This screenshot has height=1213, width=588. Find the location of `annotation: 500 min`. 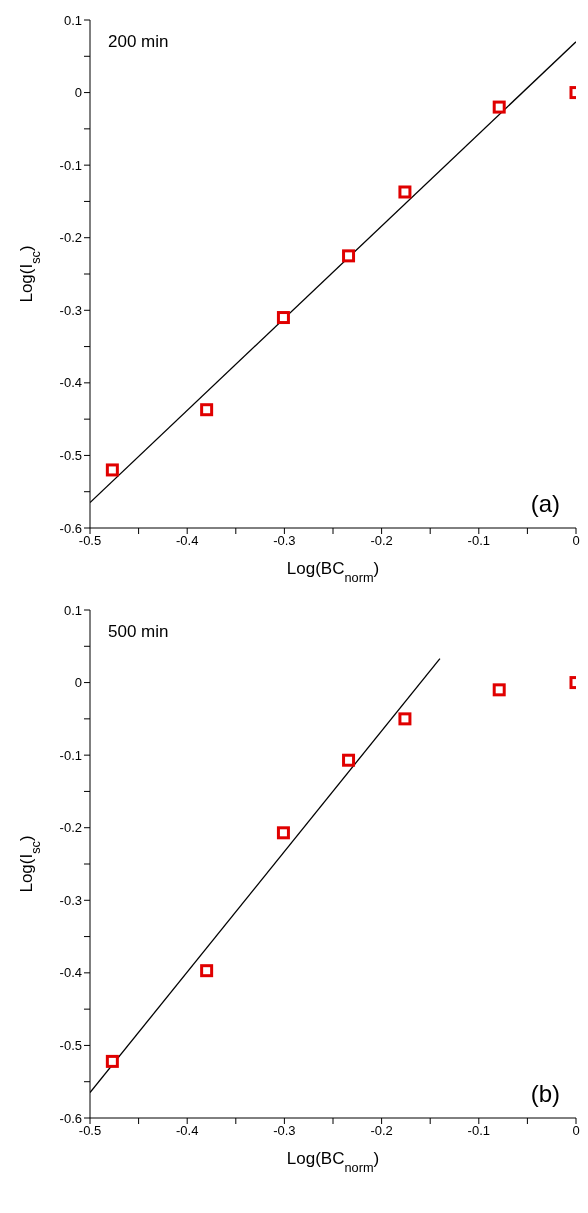

annotation: 500 min is located at coordinates (138, 632).